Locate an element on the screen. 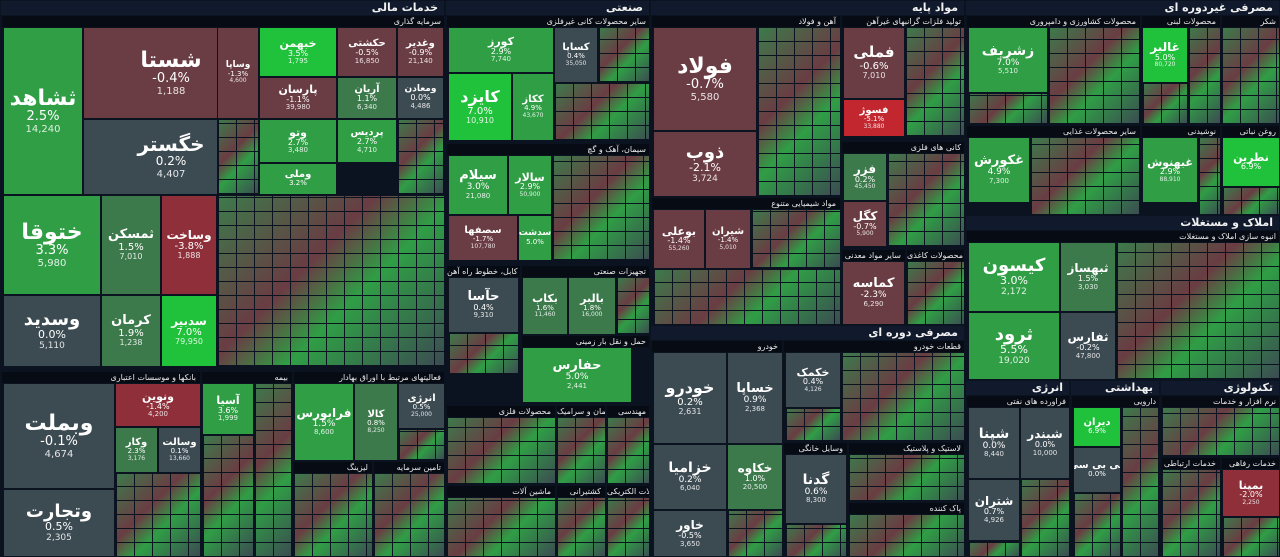 The width and height of the screenshot is (1280, 557). ticker-tile: سدبیر 7.0% 79,950 is located at coordinates (189, 331).